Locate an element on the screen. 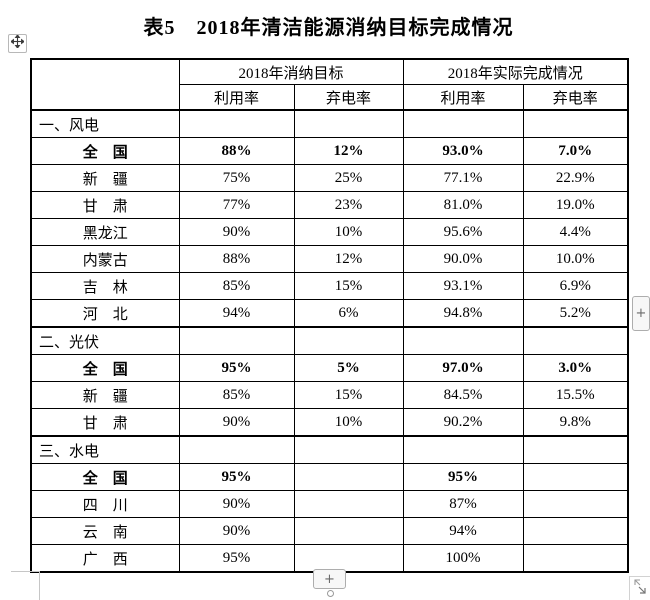 The width and height of the screenshot is (650, 600). value-cell: 94.8% is located at coordinates (463, 313).